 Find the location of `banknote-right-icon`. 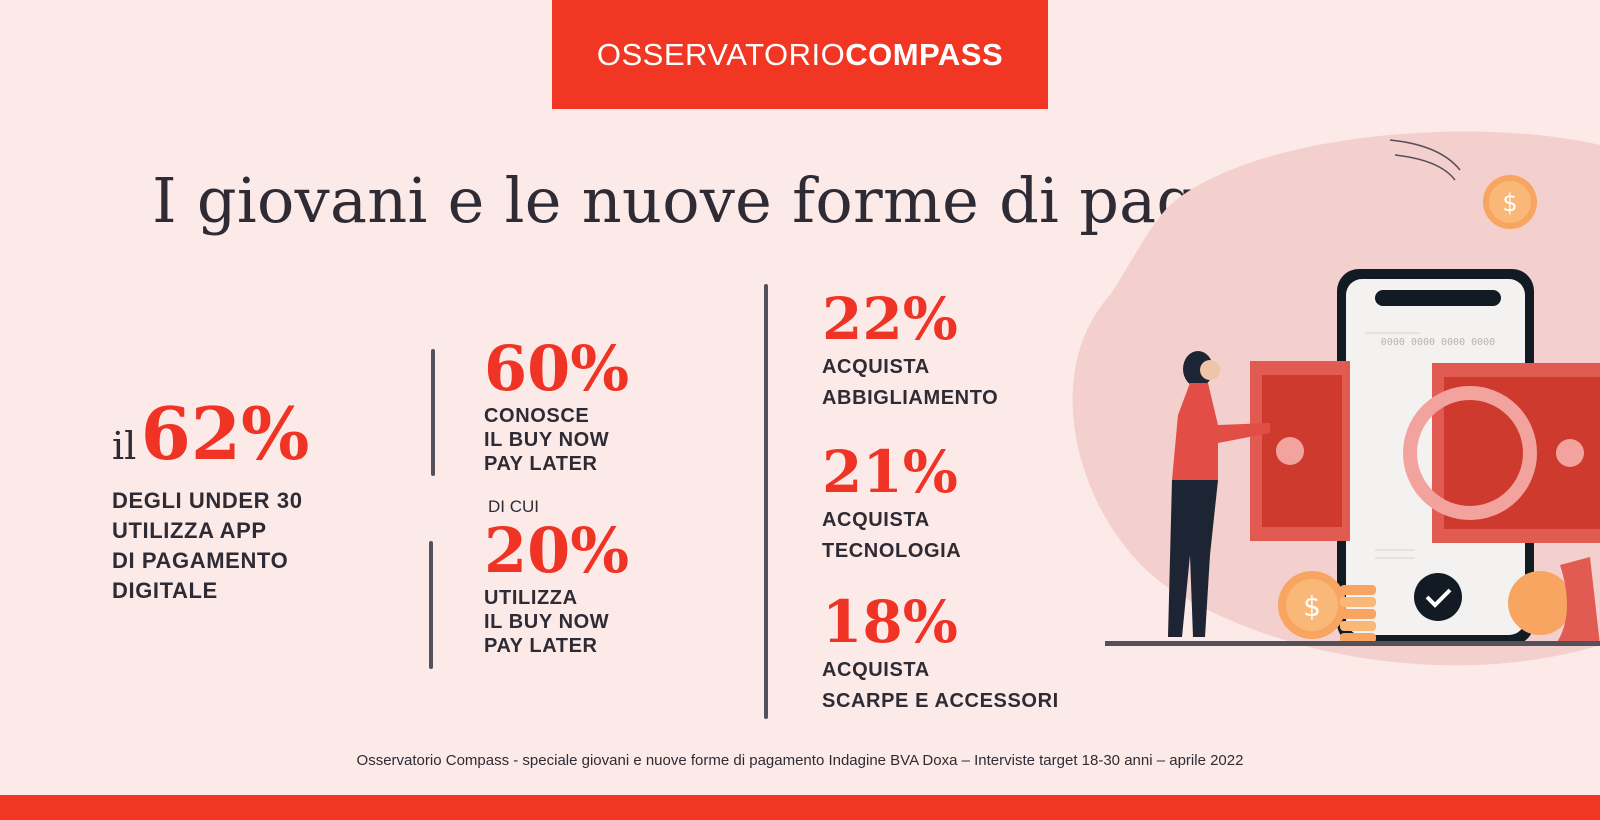

banknote-right-icon is located at coordinates (1501, 453).